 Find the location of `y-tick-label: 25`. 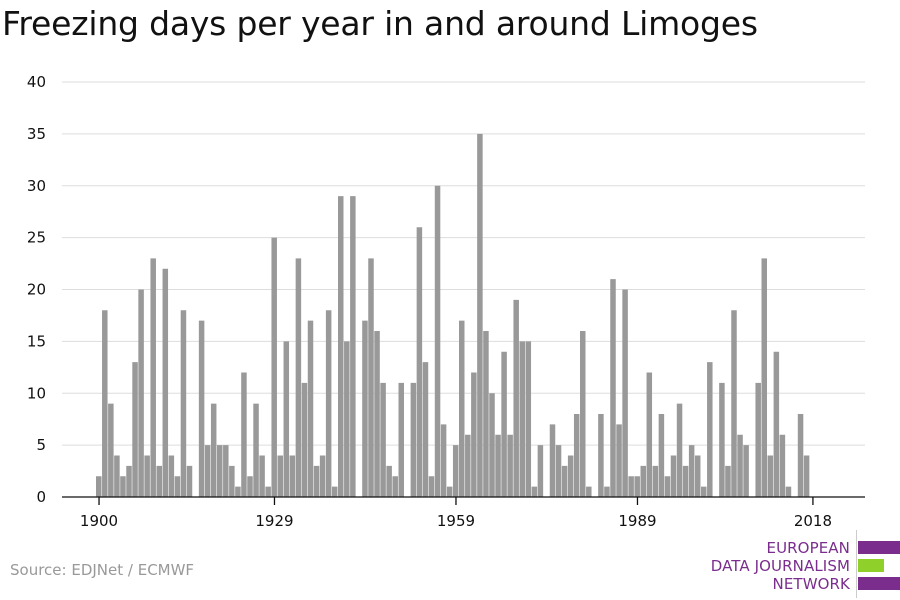

y-tick-label: 25 is located at coordinates (36, 238).